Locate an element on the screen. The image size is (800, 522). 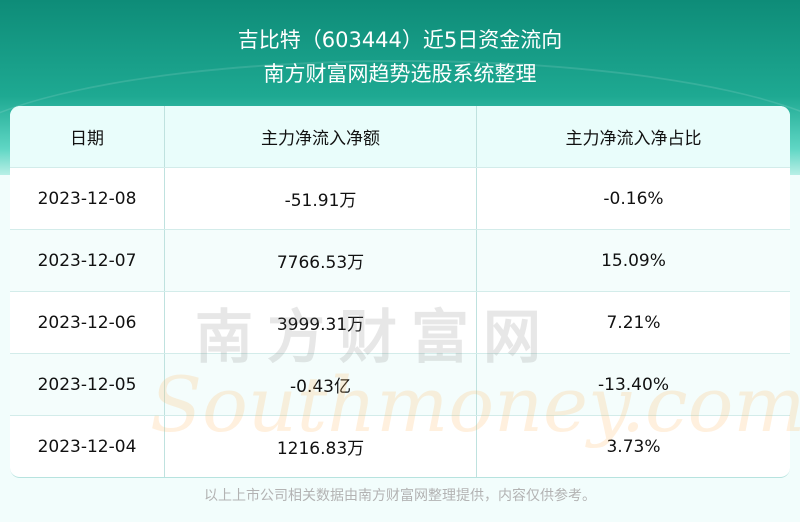
column-header-date: 日期 is located at coordinates (87, 136).